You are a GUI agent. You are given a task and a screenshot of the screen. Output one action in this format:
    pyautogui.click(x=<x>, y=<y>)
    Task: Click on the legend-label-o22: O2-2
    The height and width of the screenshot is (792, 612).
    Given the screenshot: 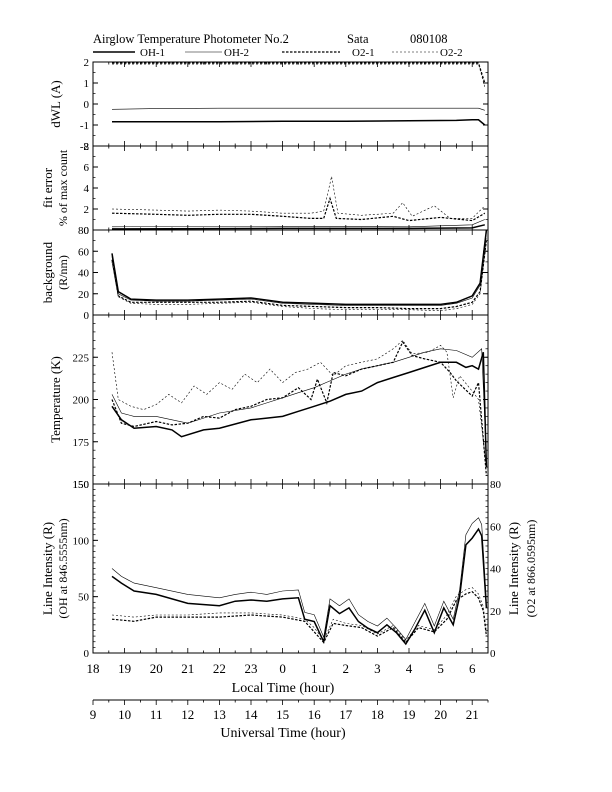 What is the action you would take?
    pyautogui.click(x=451, y=53)
    